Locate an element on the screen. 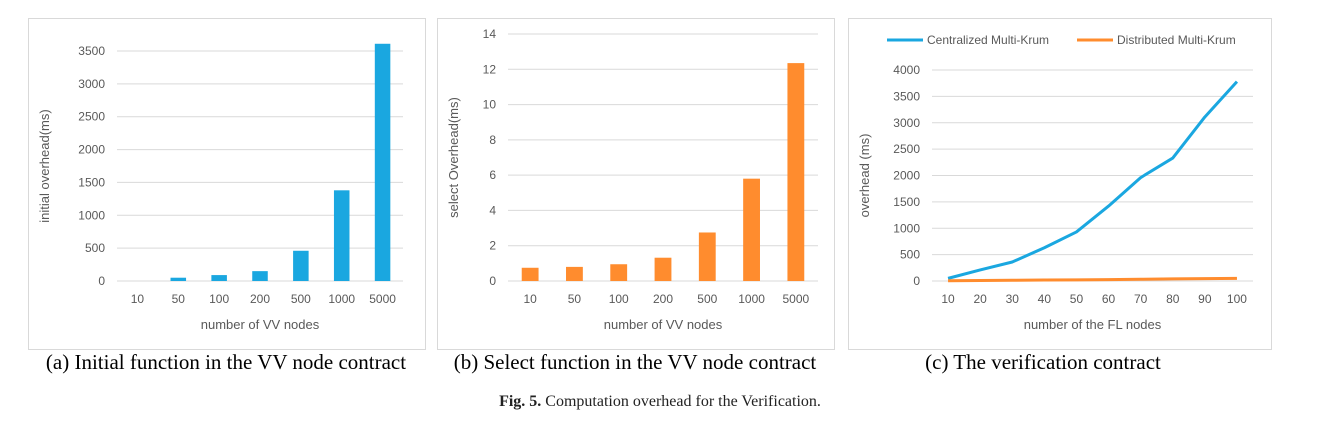 This screenshot has height=428, width=1320. chart-a-ytick-label: 1500 is located at coordinates (91, 182).